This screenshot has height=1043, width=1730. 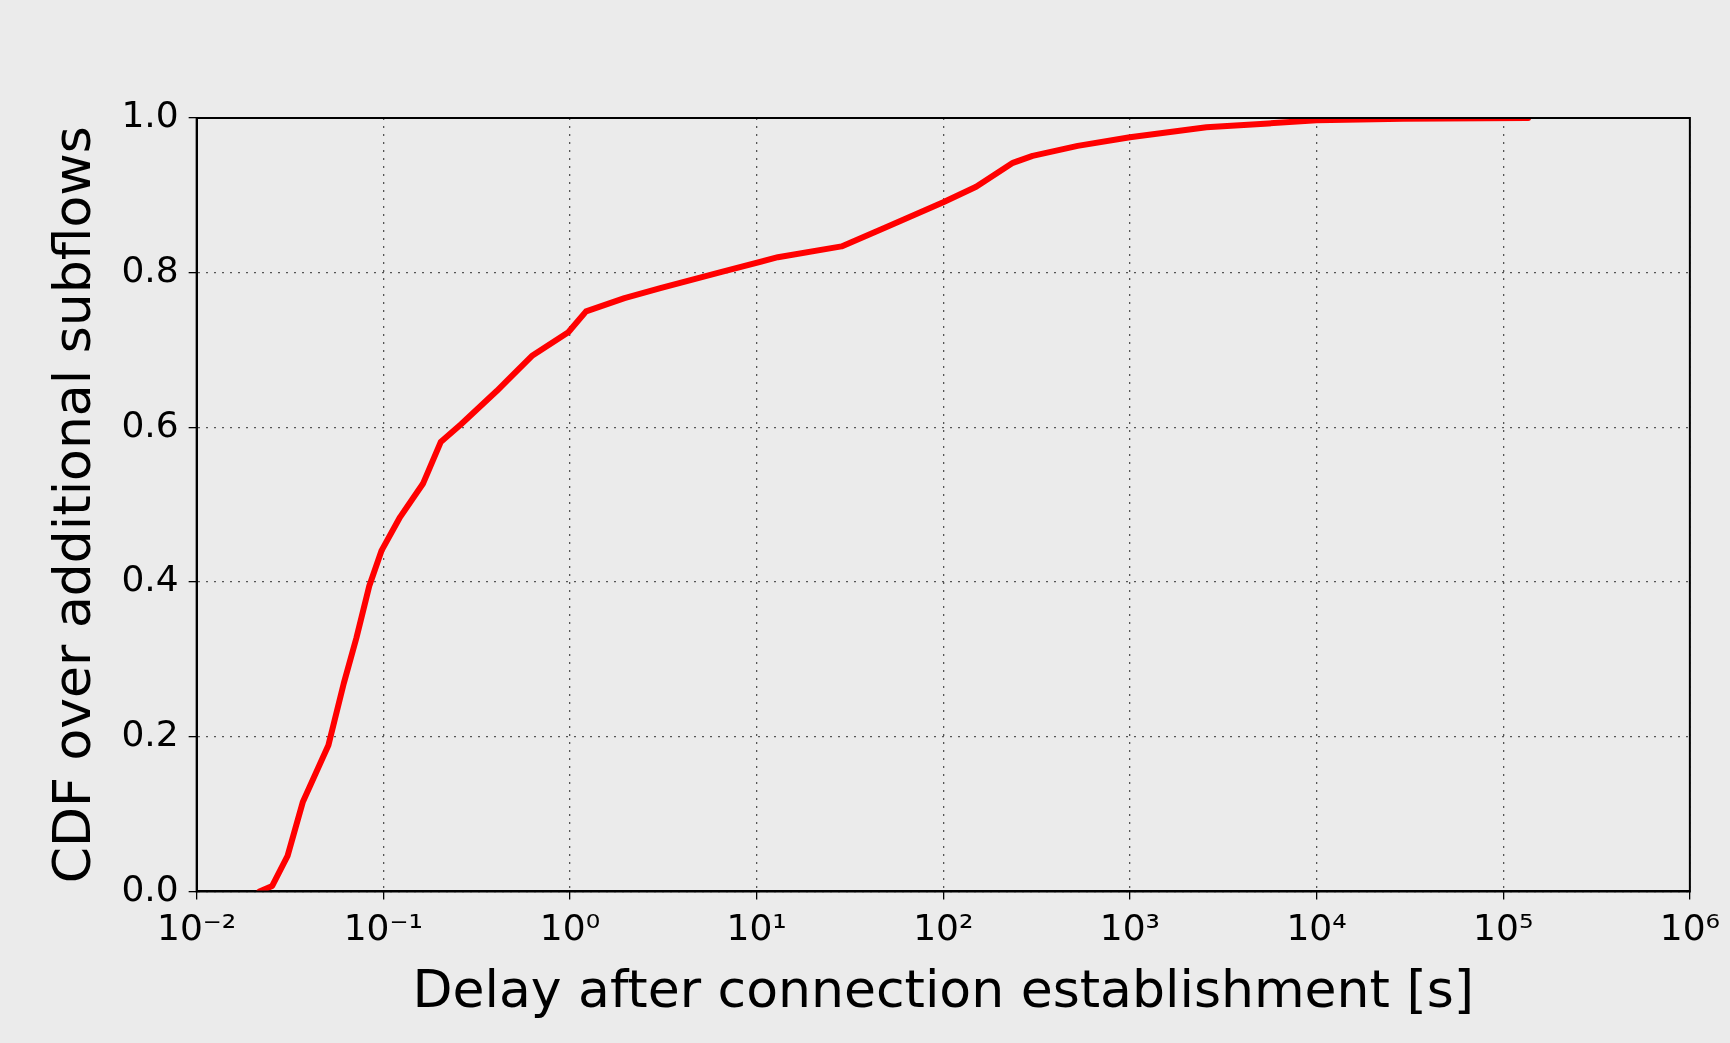 What do you see at coordinates (1689, 928) in the screenshot?
I see `x-tick-label: 10⁶` at bounding box center [1689, 928].